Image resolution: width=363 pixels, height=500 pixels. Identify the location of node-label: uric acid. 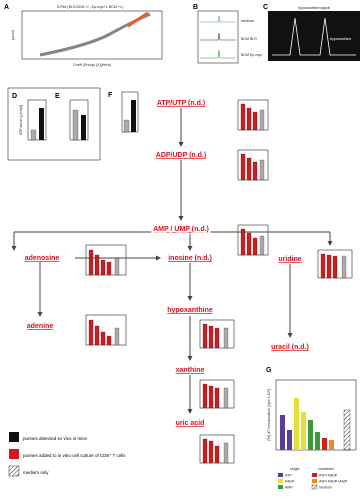
(190, 423).